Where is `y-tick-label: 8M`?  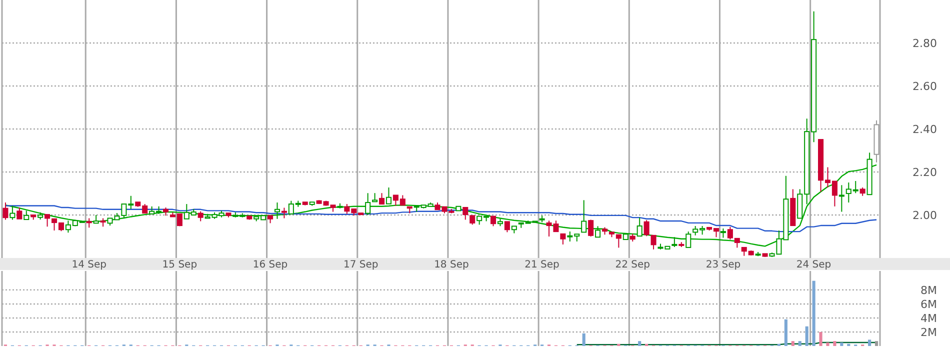 y-tick-label: 8M is located at coordinates (928, 290).